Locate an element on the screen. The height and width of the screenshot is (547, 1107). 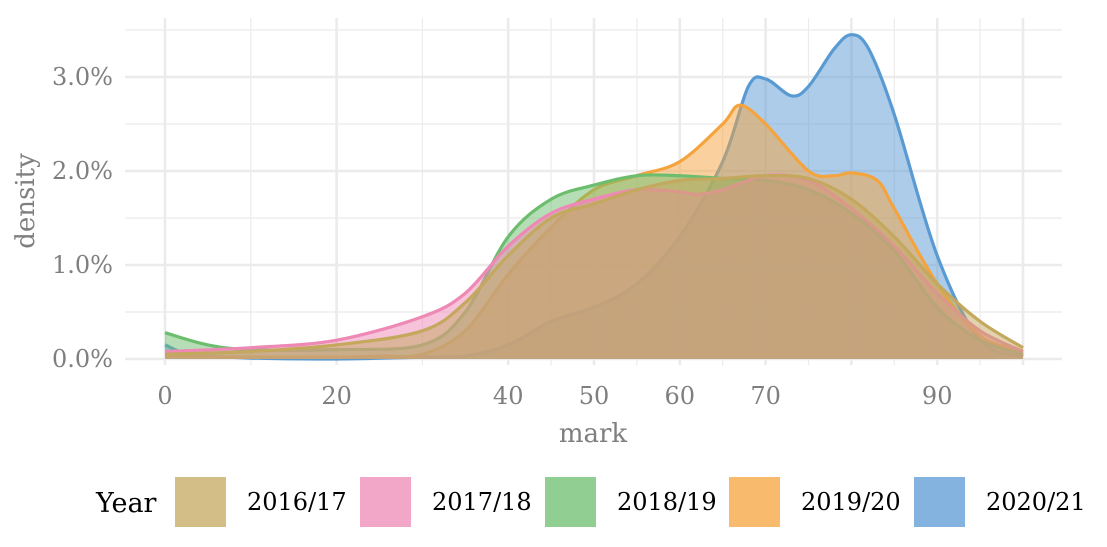
legend-label-2018-19: 2018/19 is located at coordinates (667, 502).